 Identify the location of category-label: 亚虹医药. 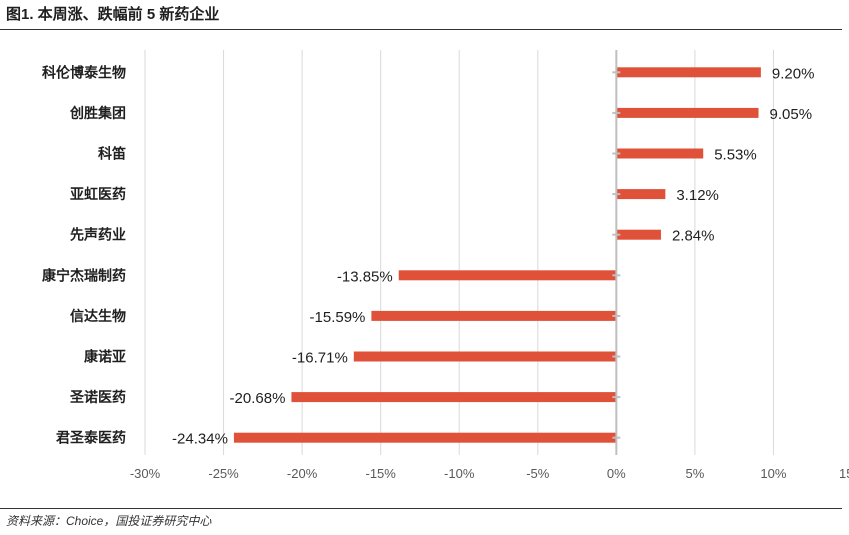
(98, 194).